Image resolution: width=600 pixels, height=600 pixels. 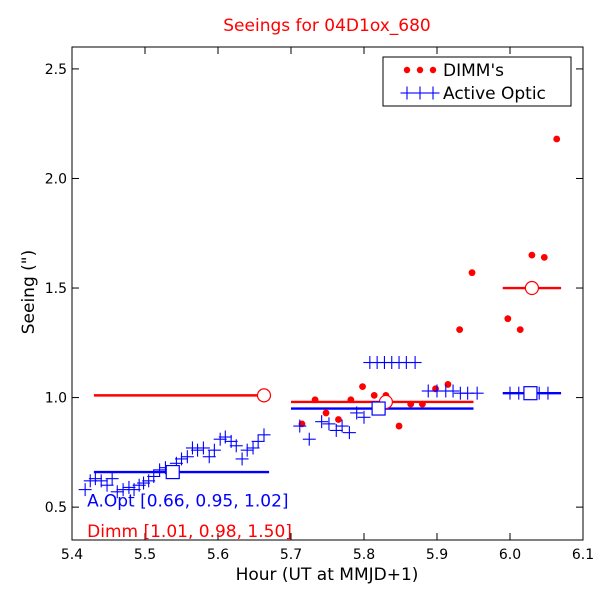 What do you see at coordinates (291, 555) in the screenshot?
I see `x-tick-label: 5.7` at bounding box center [291, 555].